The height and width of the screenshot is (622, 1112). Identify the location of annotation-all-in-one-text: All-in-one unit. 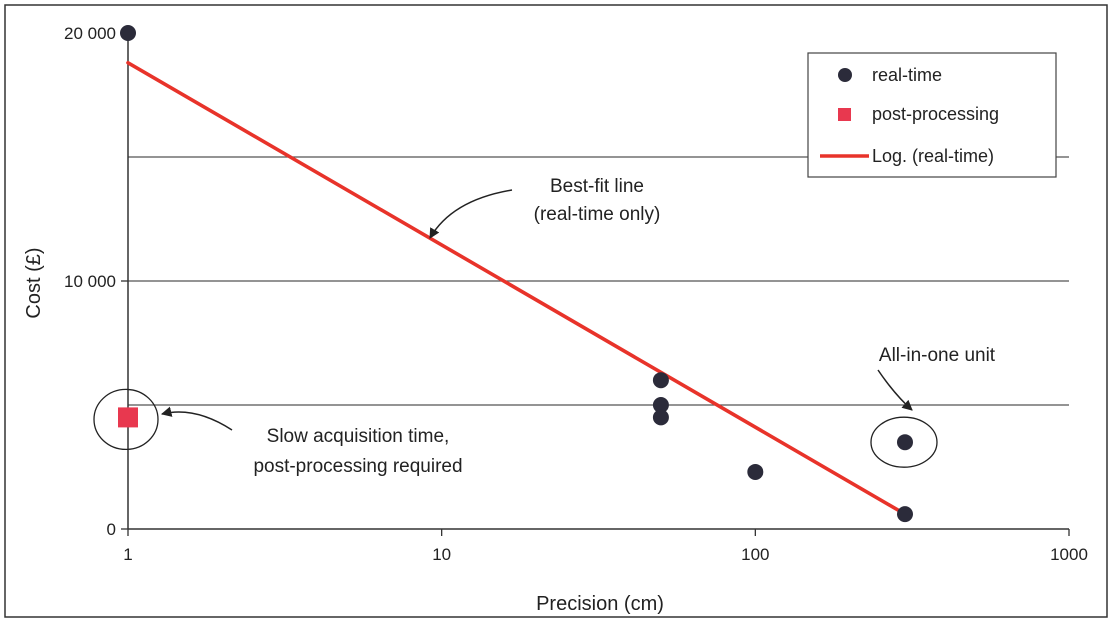
(937, 355).